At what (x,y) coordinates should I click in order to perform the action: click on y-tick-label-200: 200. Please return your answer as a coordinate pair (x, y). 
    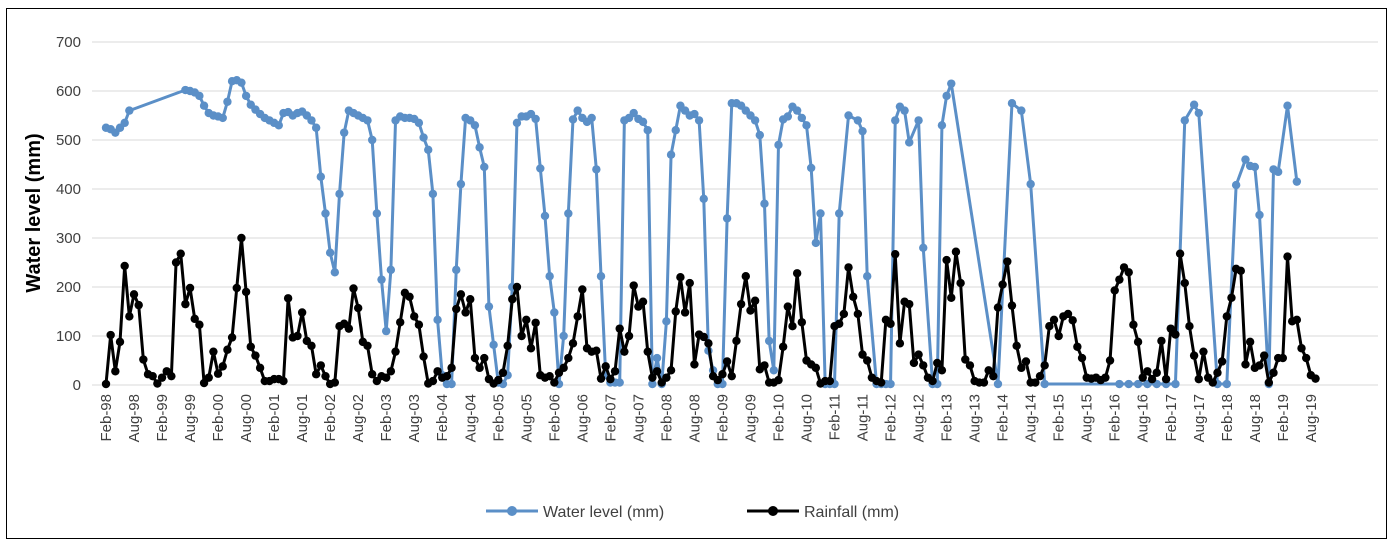
    Looking at the image, I should click on (68, 287).